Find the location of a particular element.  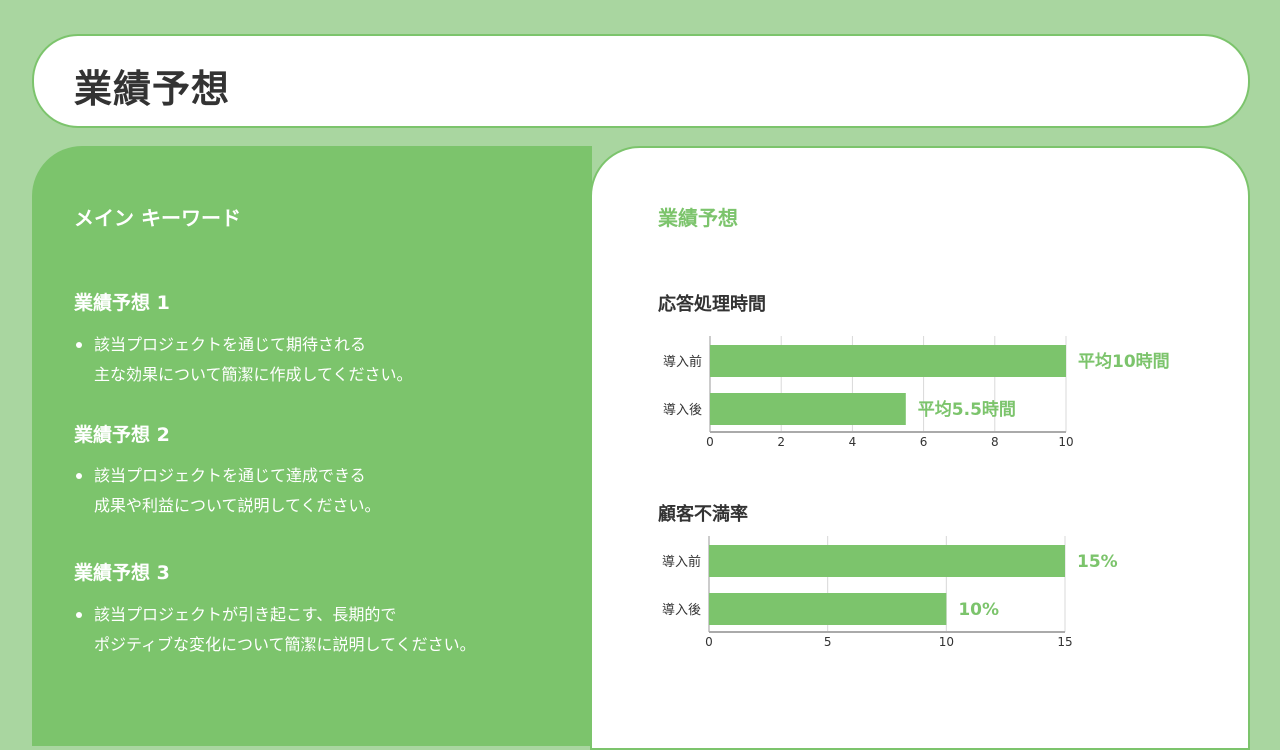

bullet-line: 成果や利益について説明してください。 is located at coordinates (237, 505).